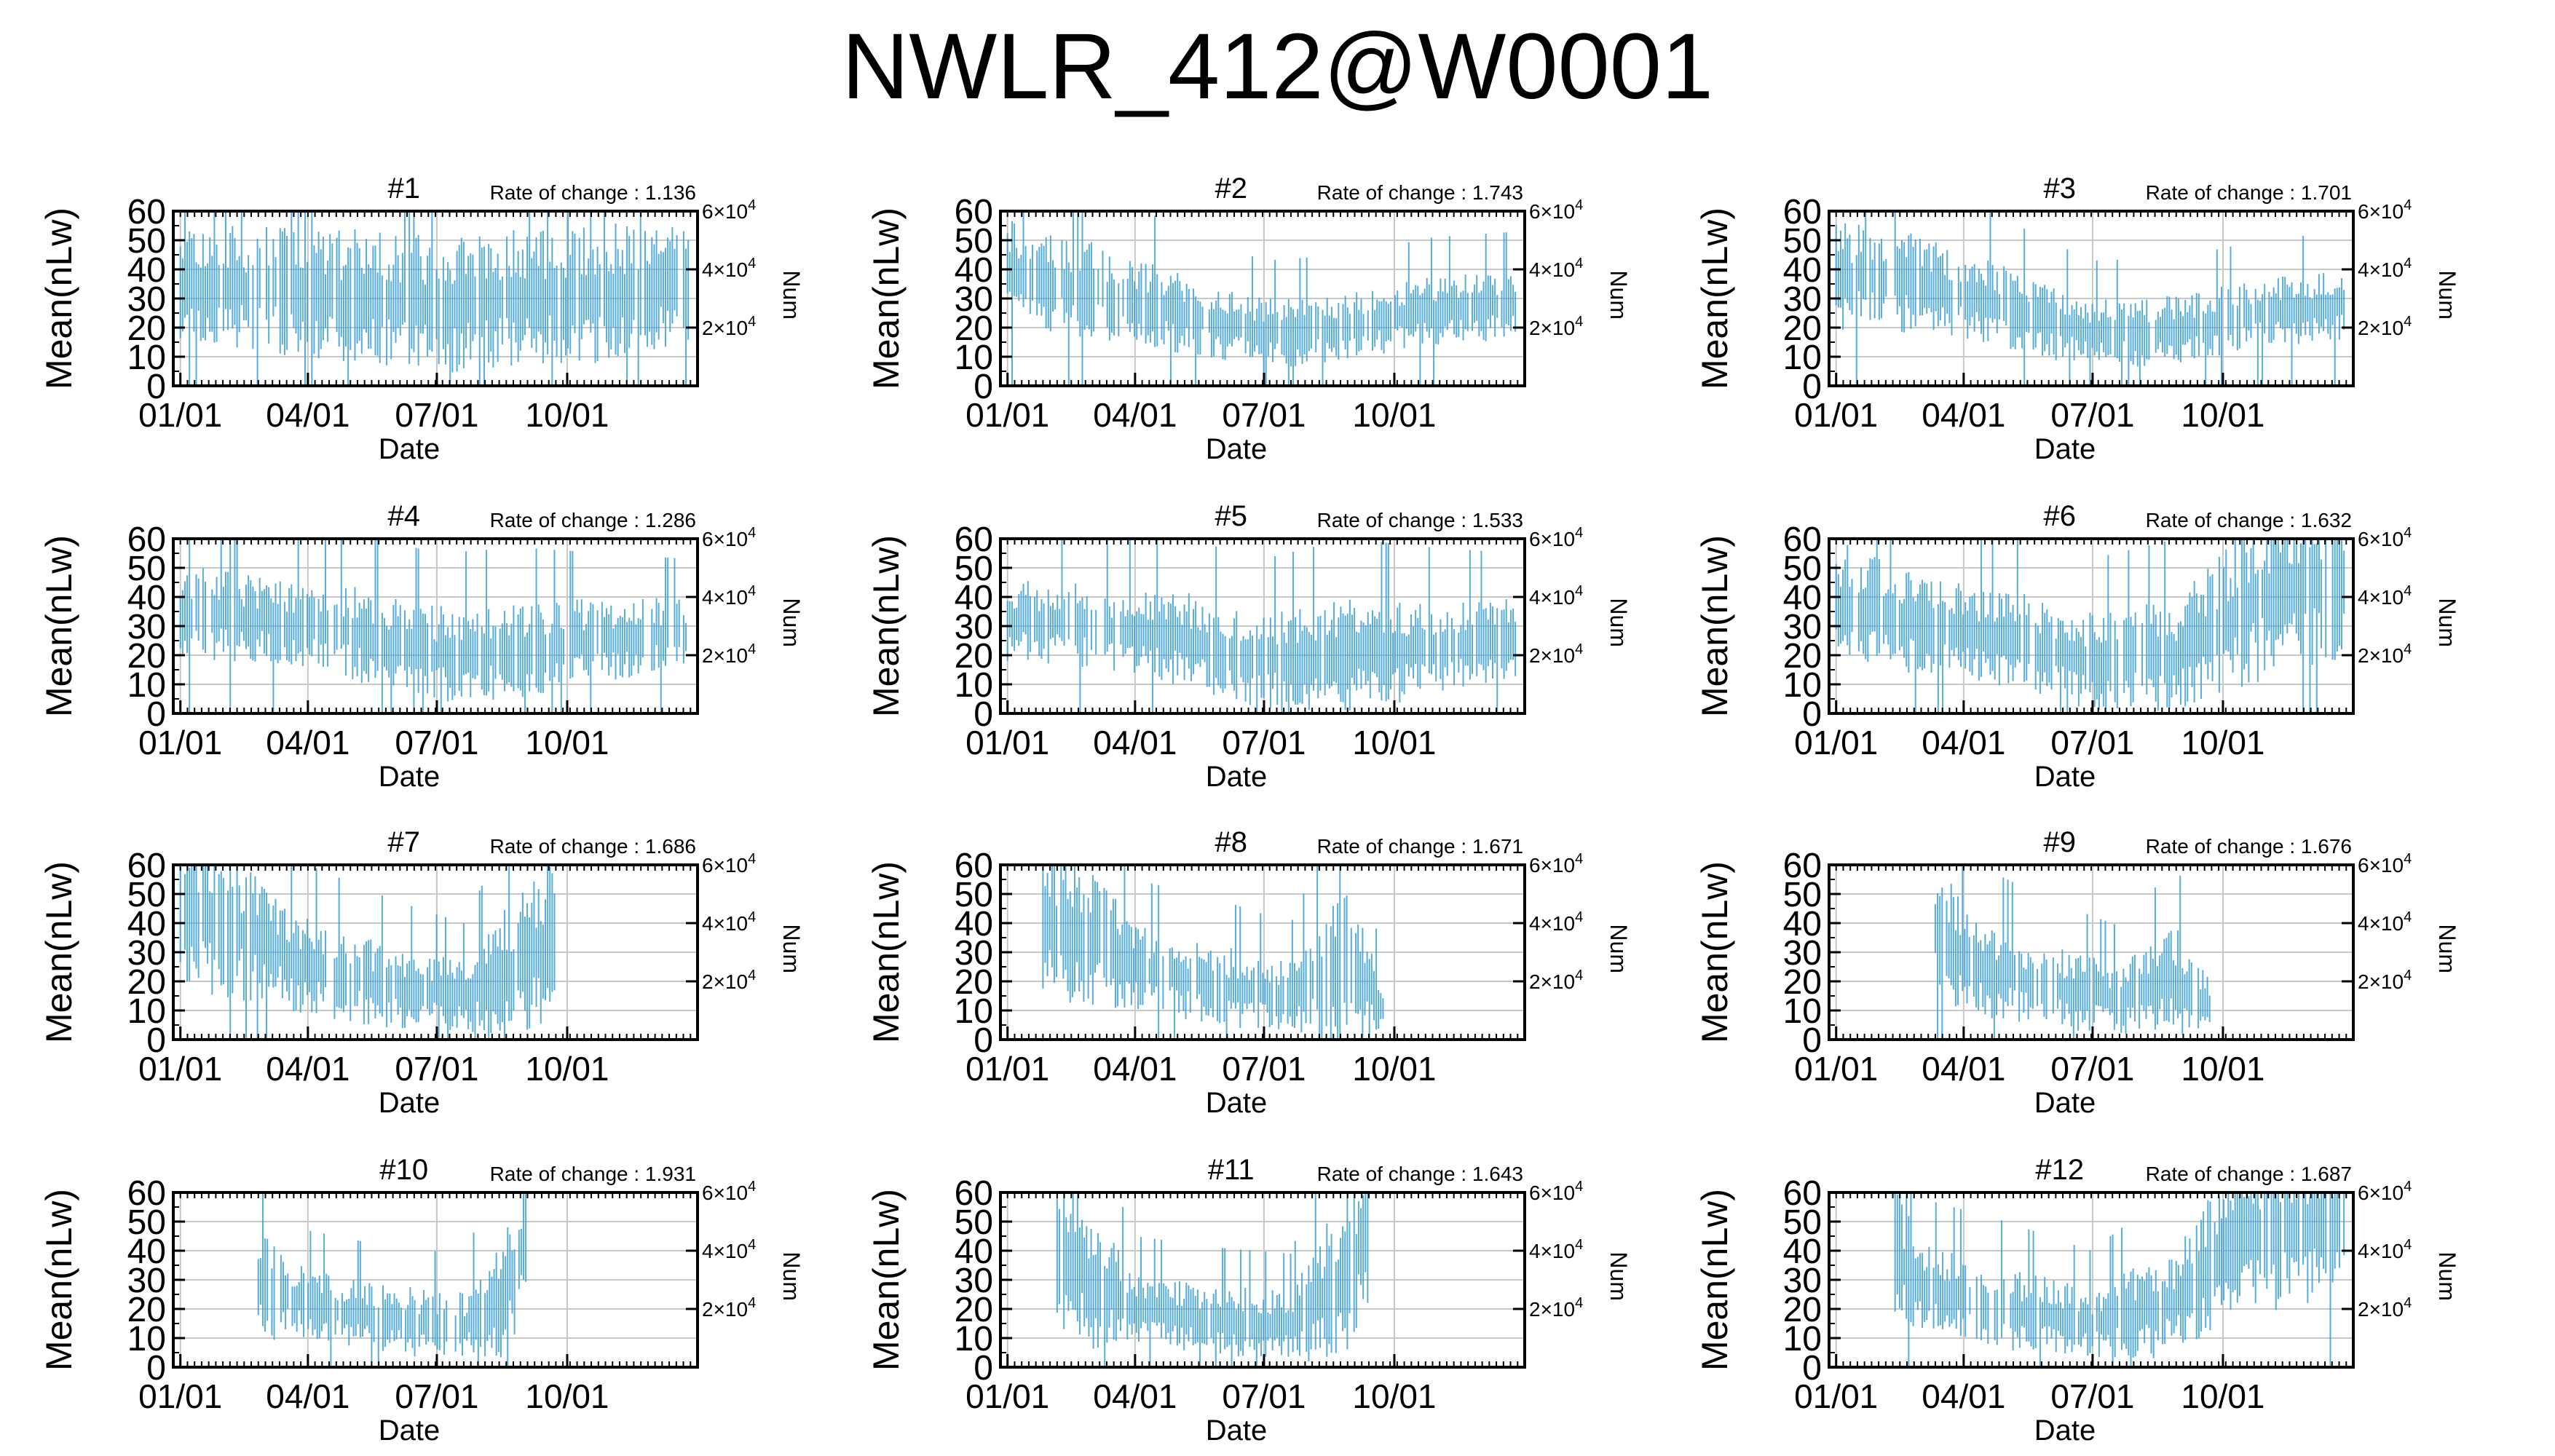  I want to click on rate-of-change-label: Rate of change : 1.701, so click(2249, 192).